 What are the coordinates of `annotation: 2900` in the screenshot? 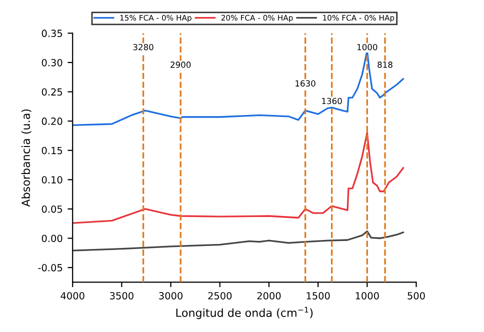 It's located at (180, 65).